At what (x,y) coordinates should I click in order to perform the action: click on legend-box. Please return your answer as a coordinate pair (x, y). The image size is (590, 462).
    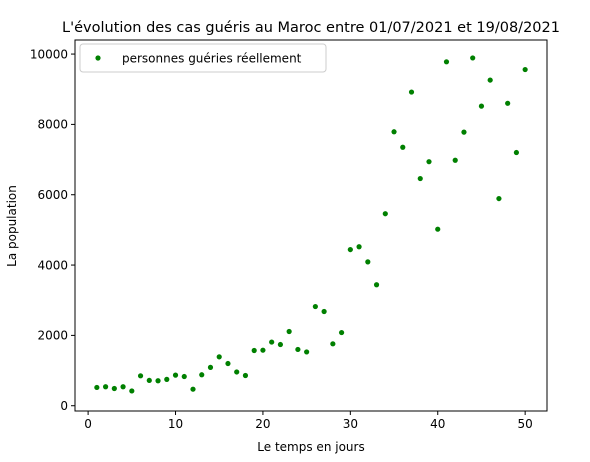
    Looking at the image, I should click on (203, 58).